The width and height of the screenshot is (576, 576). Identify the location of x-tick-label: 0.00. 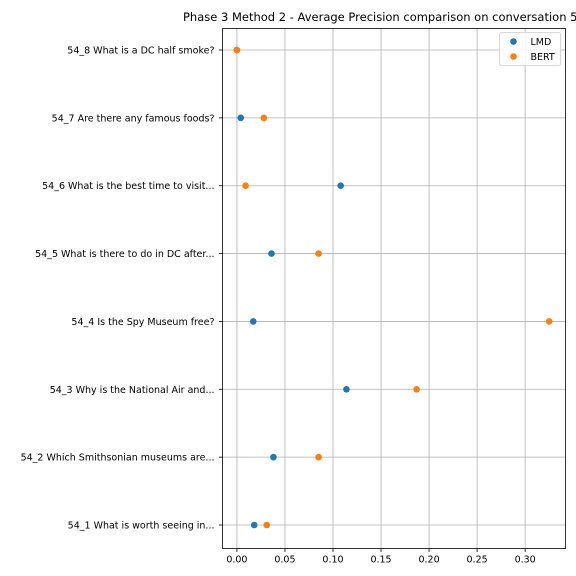
(236, 560).